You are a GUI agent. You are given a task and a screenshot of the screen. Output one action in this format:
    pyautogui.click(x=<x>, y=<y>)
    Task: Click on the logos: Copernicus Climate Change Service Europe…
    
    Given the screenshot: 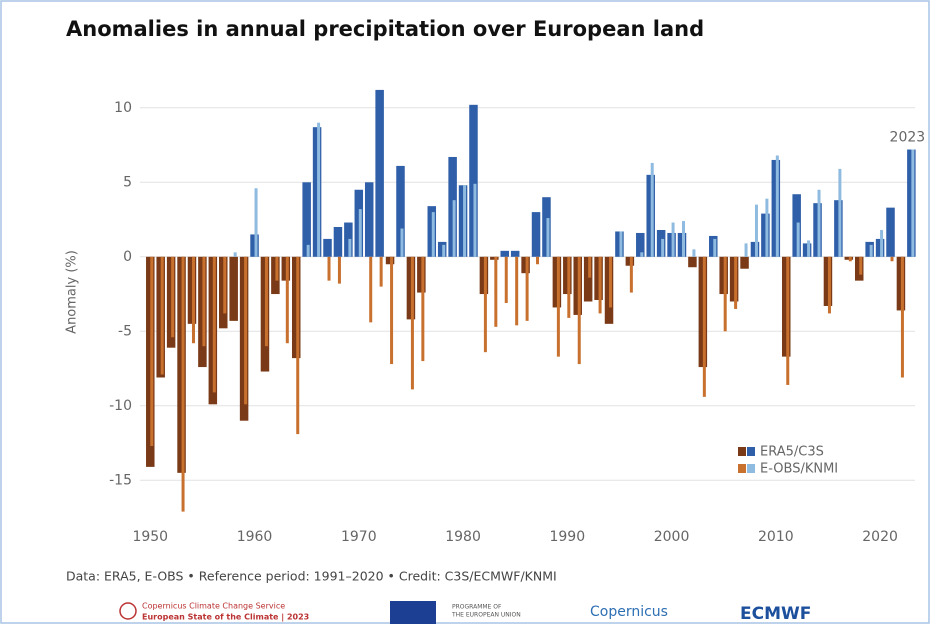 What is the action you would take?
    pyautogui.click(x=465, y=612)
    